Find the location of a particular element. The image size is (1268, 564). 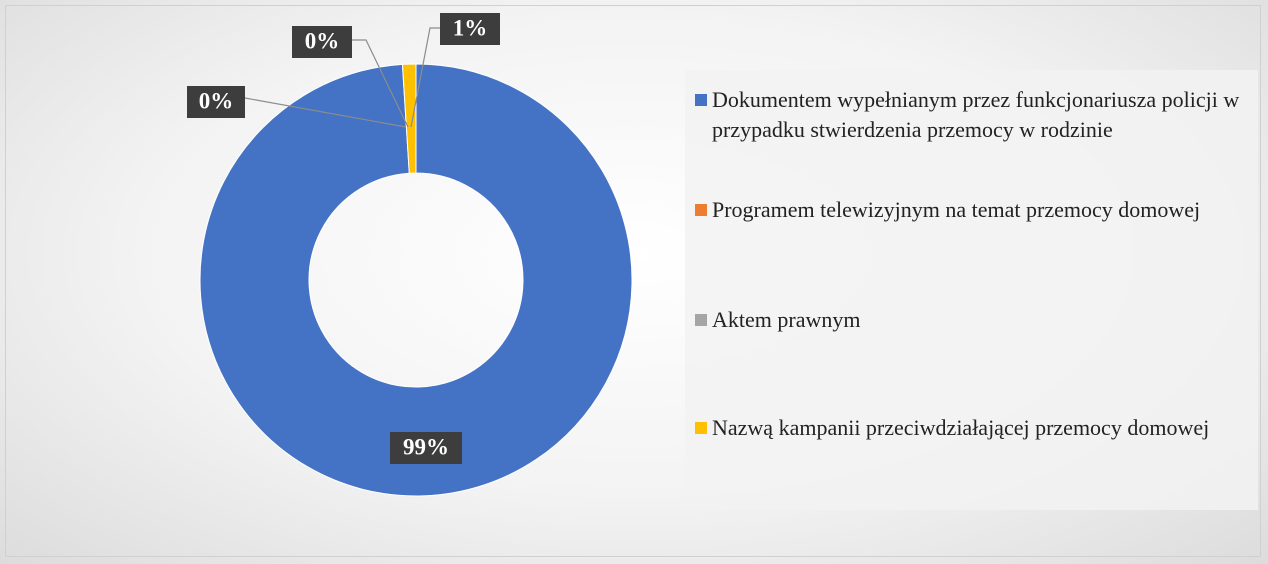

donut-slice is located at coordinates (409, 118).